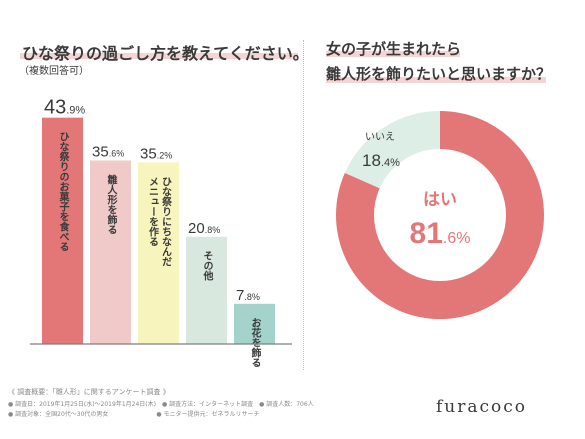 The width and height of the screenshot is (585, 439). What do you see at coordinates (159, 56) in the screenshot?
I see `left-title-highlight` at bounding box center [159, 56].